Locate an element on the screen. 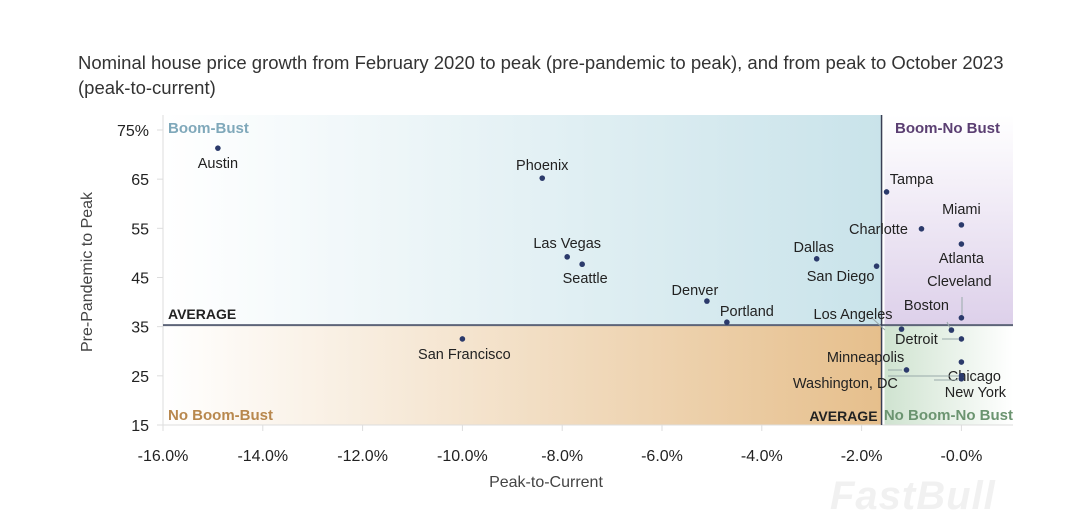 Image resolution: width=1086 pixels, height=527 pixels. x-tick-label: -16.0% is located at coordinates (163, 456).